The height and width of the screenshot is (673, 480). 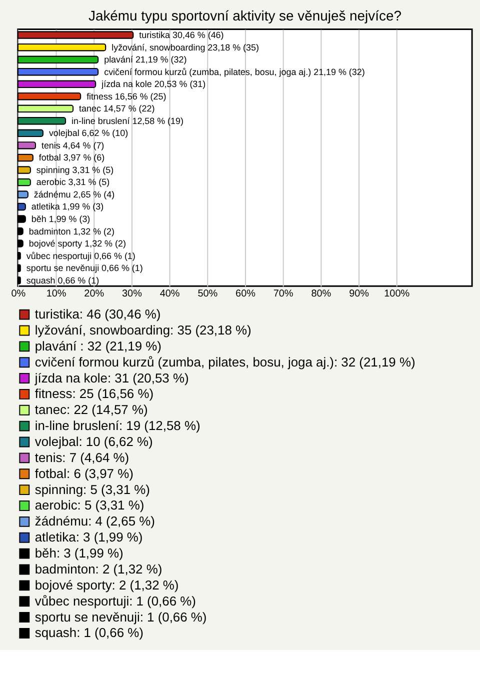 What do you see at coordinates (106, 584) in the screenshot?
I see `legend-label: bojové sporty: 2 (1,32 %)` at bounding box center [106, 584].